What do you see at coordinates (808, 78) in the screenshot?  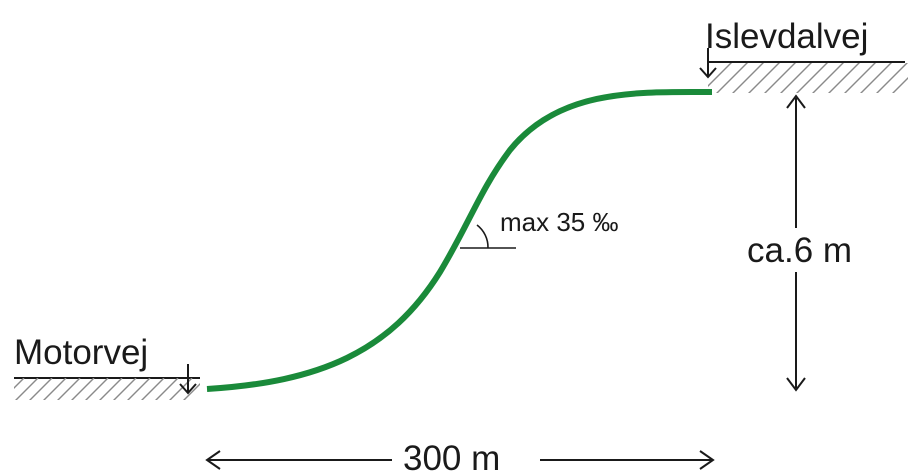 I see `right-ground-hatch` at bounding box center [808, 78].